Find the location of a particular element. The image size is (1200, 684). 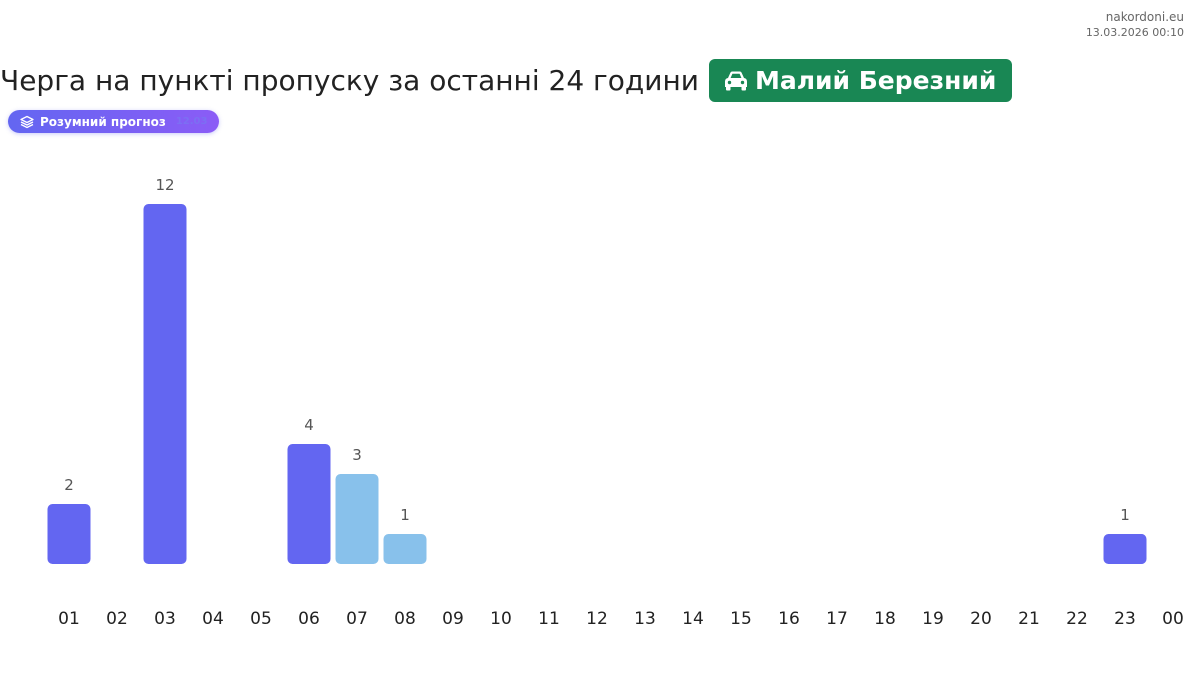

x-tick-label-12: 12 is located at coordinates (597, 619).